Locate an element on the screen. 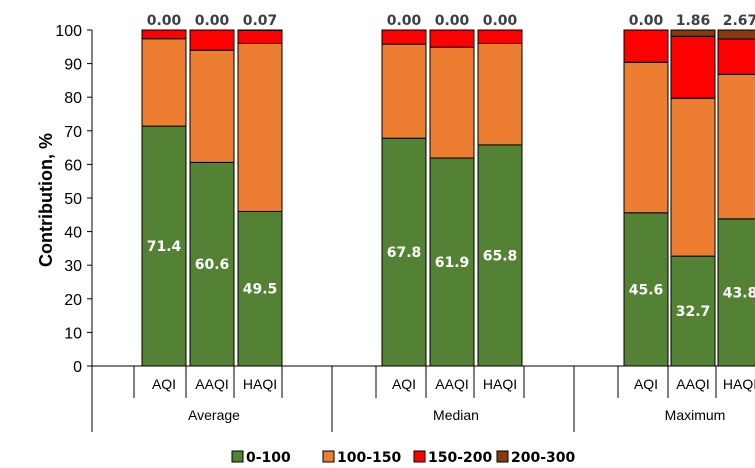 Image resolution: width=755 pixels, height=468 pixels. y-tick-label: 50 is located at coordinates (73, 199).